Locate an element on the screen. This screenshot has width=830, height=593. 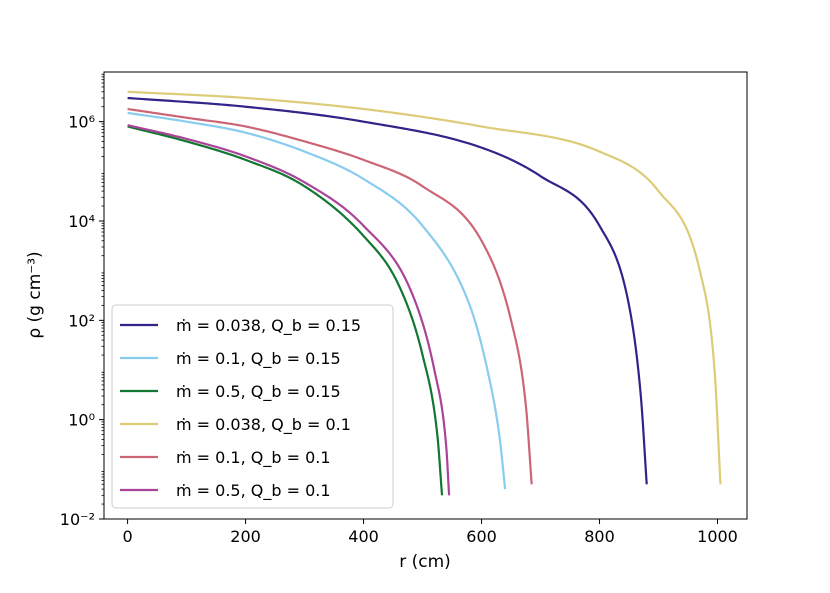
legend-box is located at coordinates (252, 406).